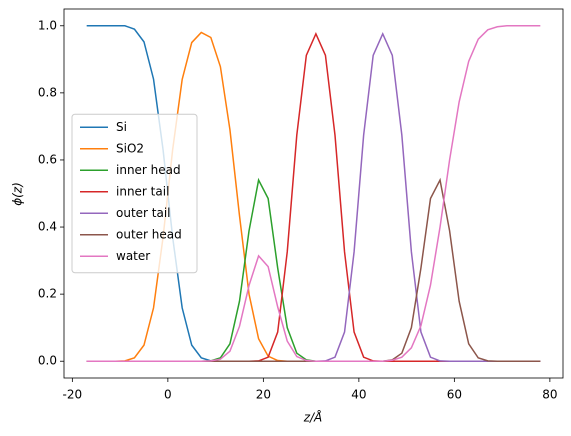 The image size is (571, 436). I want to click on x-tick-label: 60, so click(454, 395).